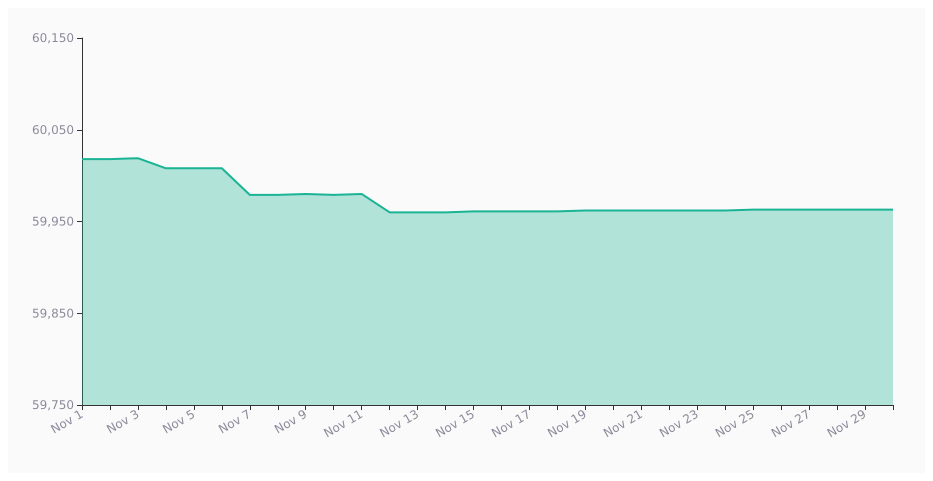  I want to click on x-tick-label: Nov 7, so click(235, 421).